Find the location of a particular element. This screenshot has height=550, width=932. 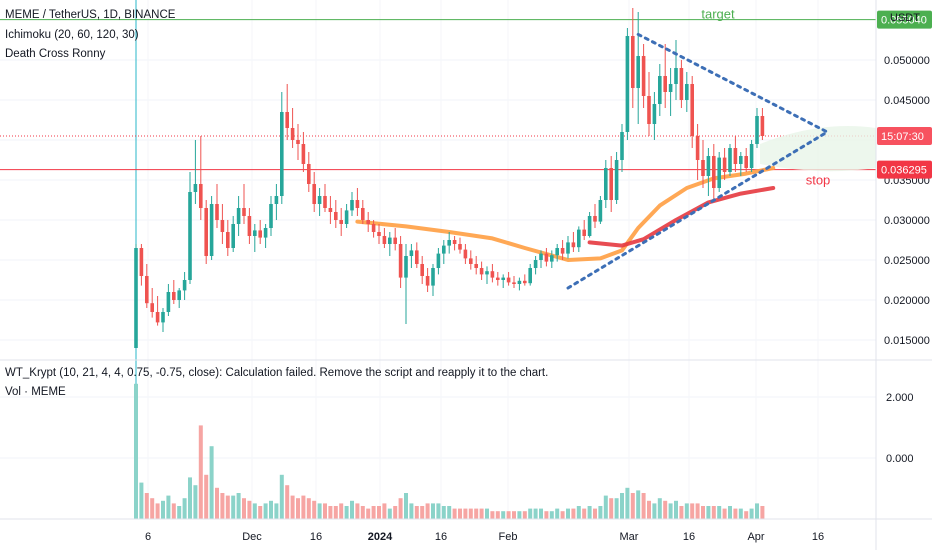

red-ma-line is located at coordinates (681, 217).